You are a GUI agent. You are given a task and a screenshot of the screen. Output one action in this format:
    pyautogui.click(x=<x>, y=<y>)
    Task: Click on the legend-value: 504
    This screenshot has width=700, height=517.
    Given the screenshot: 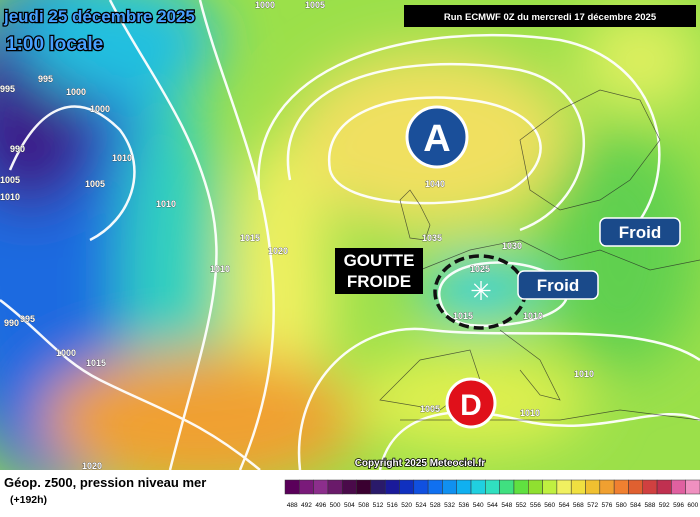 What is the action you would take?
    pyautogui.click(x=349, y=505)
    